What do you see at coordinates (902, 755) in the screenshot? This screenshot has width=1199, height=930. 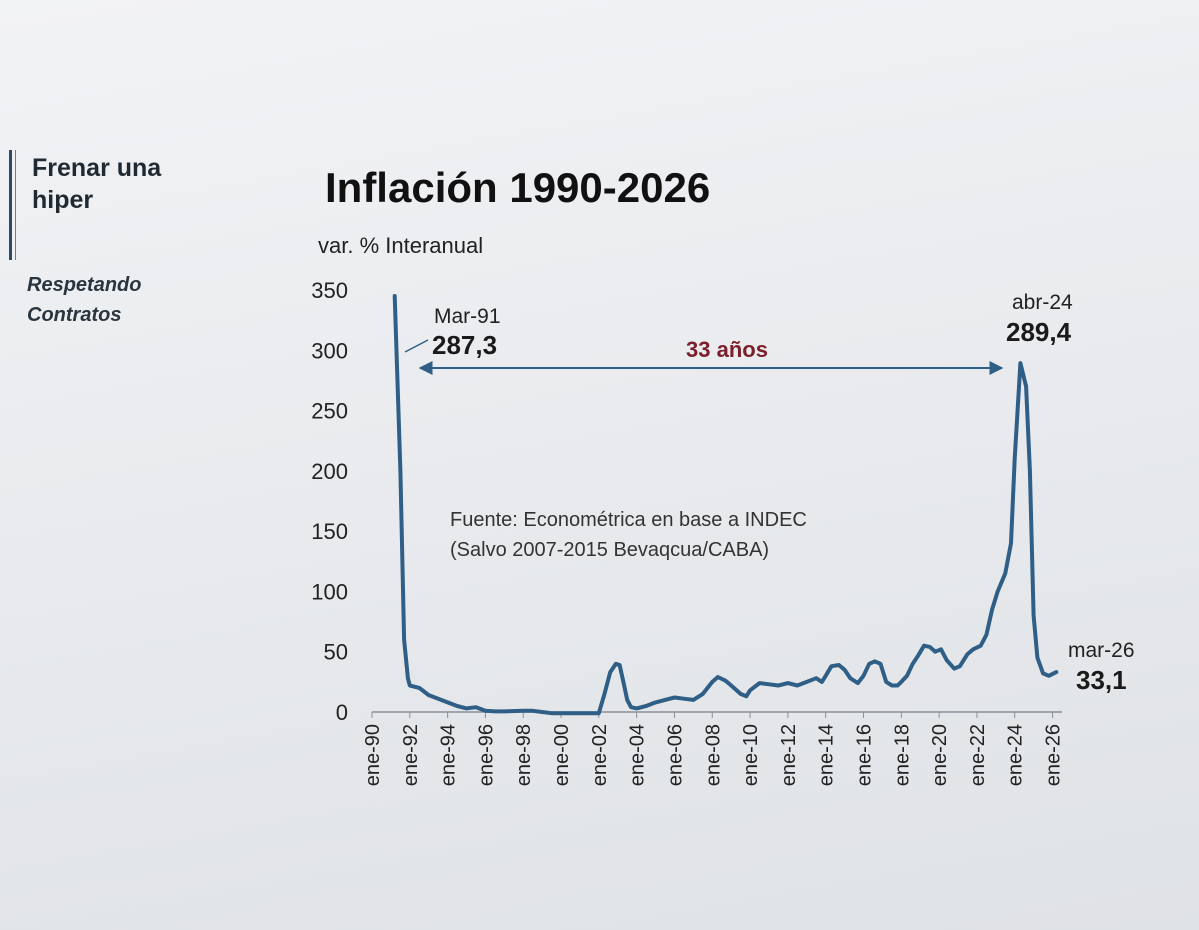 I see `x-tick-label: ene-18` at bounding box center [902, 755].